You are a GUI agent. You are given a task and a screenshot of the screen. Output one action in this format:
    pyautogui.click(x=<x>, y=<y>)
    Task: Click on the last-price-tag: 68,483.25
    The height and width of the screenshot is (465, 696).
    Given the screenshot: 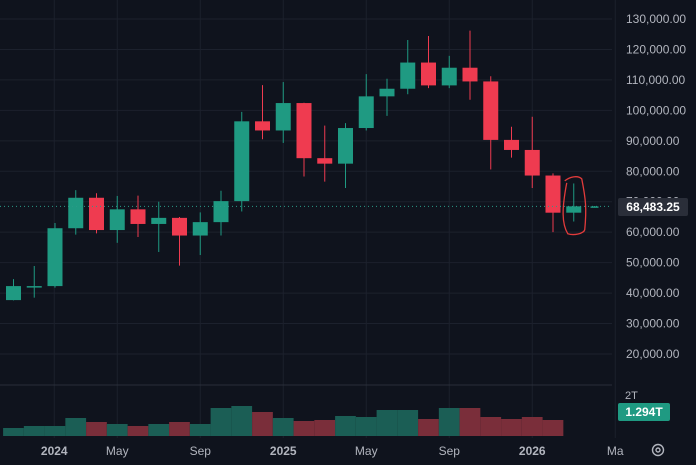 What is the action you would take?
    pyautogui.click(x=653, y=207)
    